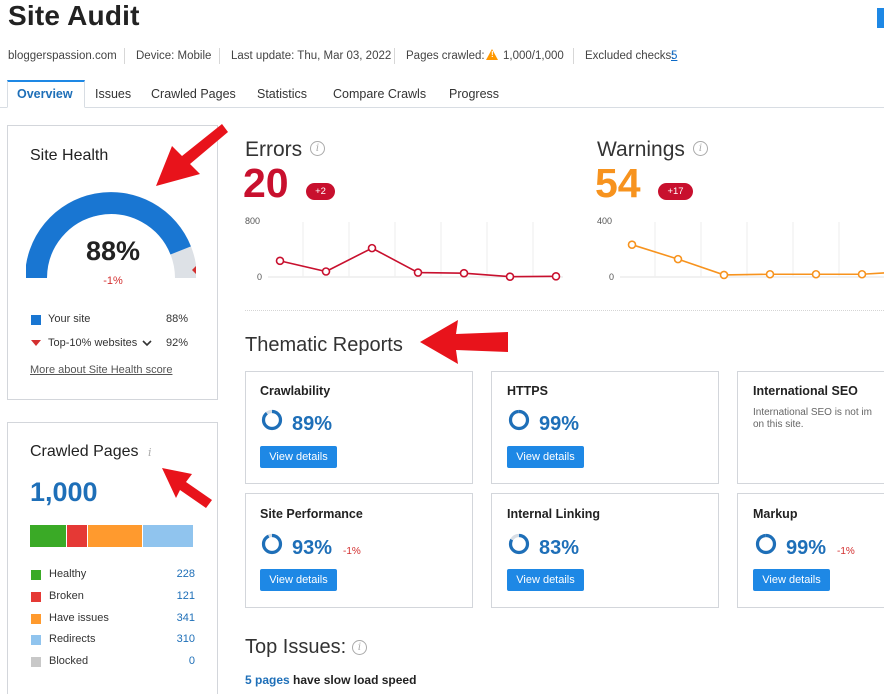 The height and width of the screenshot is (694, 884). I want to click on thematic-card-title: International SEO, so click(805, 391).